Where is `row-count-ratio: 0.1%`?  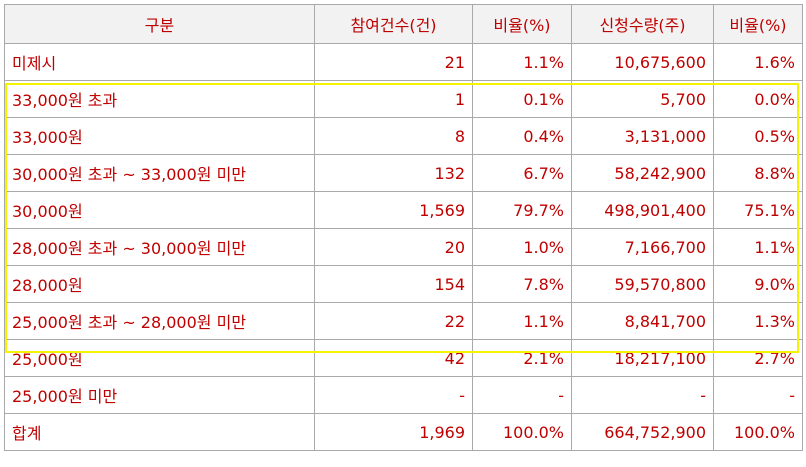
row-count-ratio: 0.1% is located at coordinates (522, 99).